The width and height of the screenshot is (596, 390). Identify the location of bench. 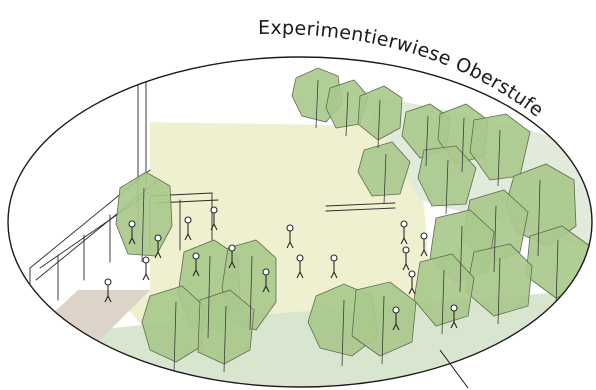
(360, 204).